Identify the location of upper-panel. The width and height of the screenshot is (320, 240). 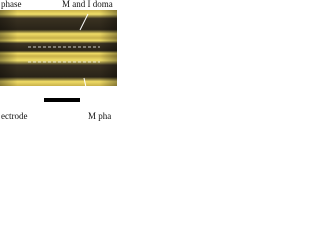
(58, 5).